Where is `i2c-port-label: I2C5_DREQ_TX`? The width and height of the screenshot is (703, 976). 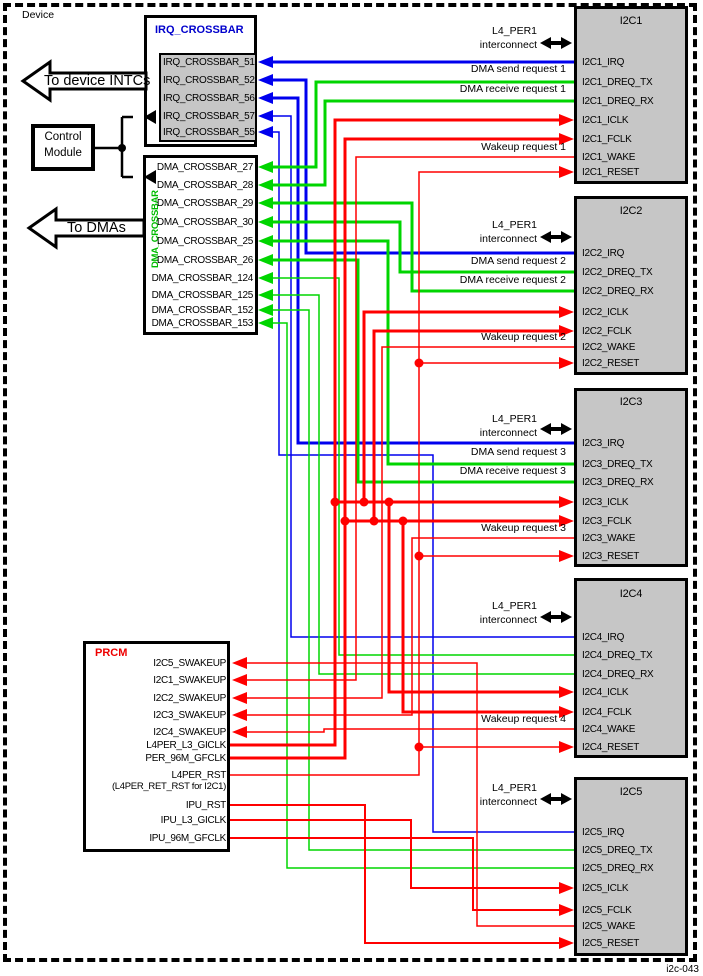
i2c-port-label: I2C5_DREQ_TX is located at coordinates (617, 850).